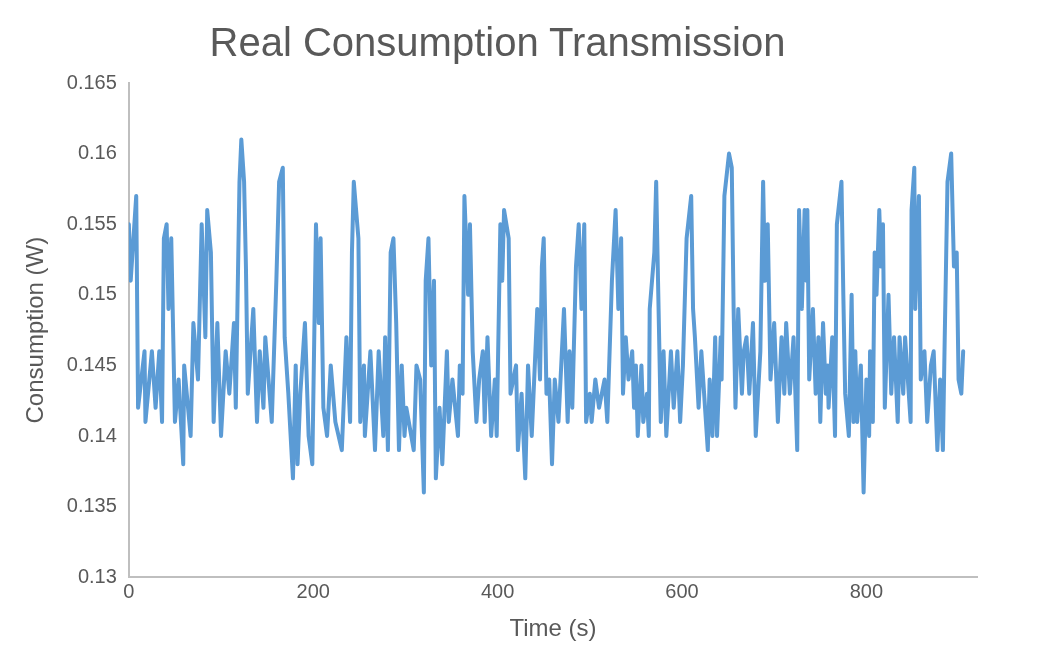  What do you see at coordinates (866, 590) in the screenshot?
I see `x-tick-label: 800` at bounding box center [866, 590].